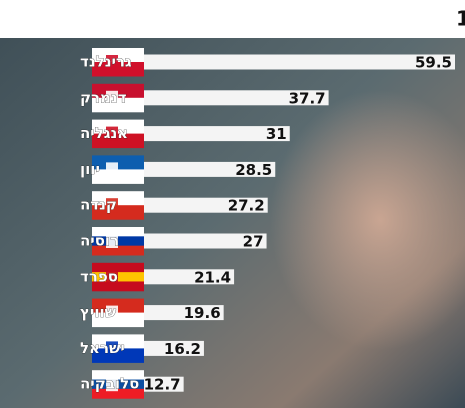 The height and width of the screenshot is (408, 465). Describe the element at coordinates (212, 277) in the screenshot. I see `value-label: 21.4` at that location.